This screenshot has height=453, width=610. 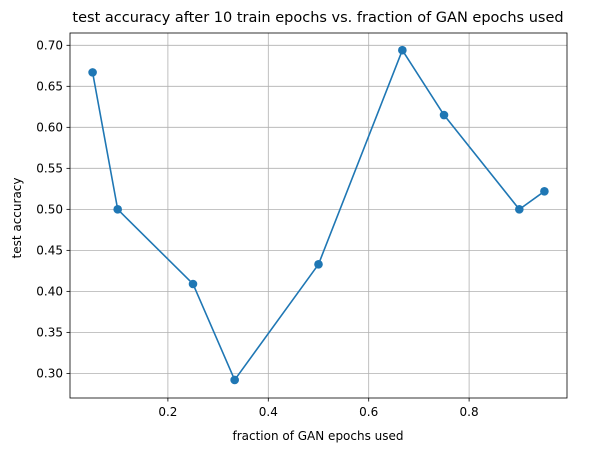 I want to click on y-tick-label: 0.35, so click(x=49, y=333).